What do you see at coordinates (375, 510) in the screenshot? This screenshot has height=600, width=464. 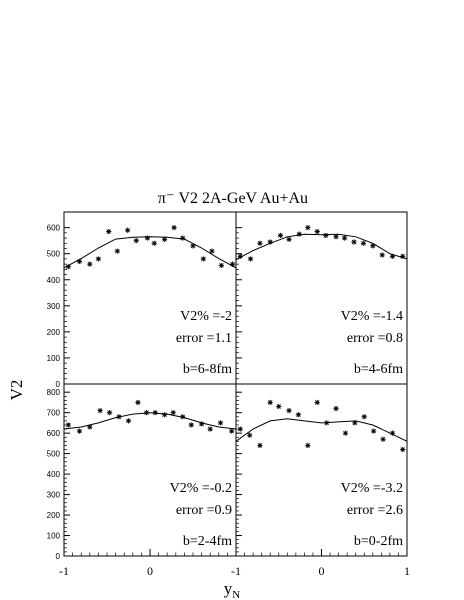 I see `panel-annotation: error =2.6` at bounding box center [375, 510].